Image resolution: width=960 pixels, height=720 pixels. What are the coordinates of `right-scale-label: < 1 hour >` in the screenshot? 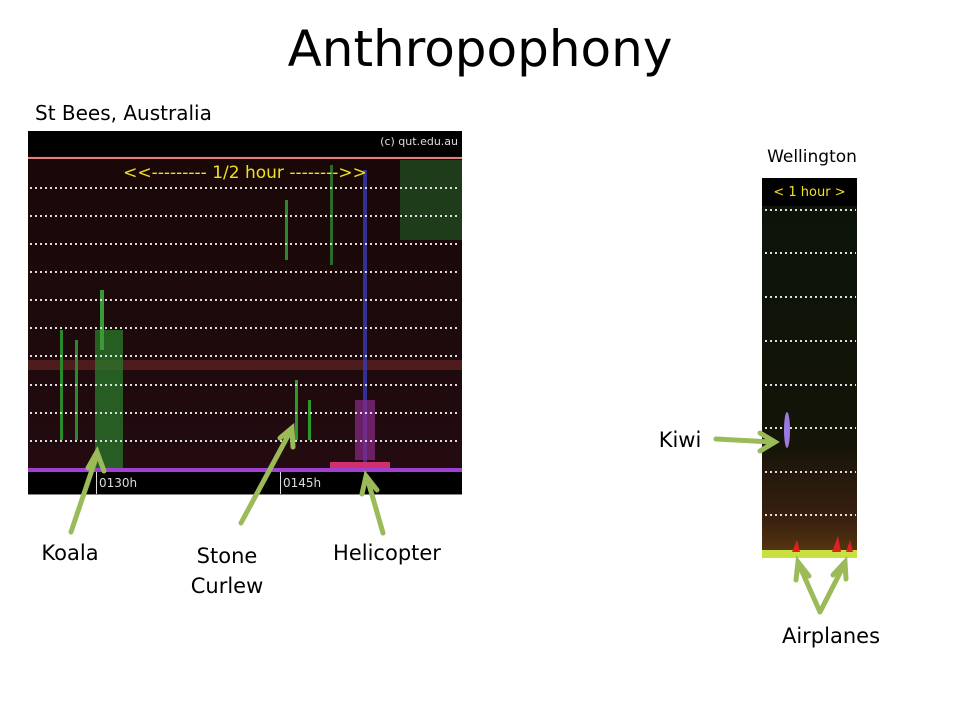 It's located at (809, 192).